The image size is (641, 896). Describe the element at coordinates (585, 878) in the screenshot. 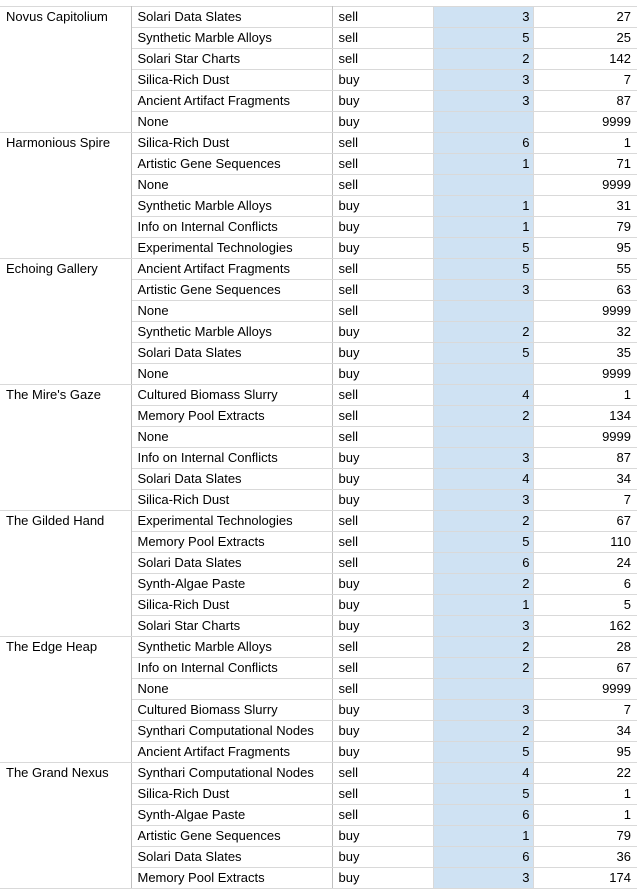

I see `price-cell: 174` at that location.